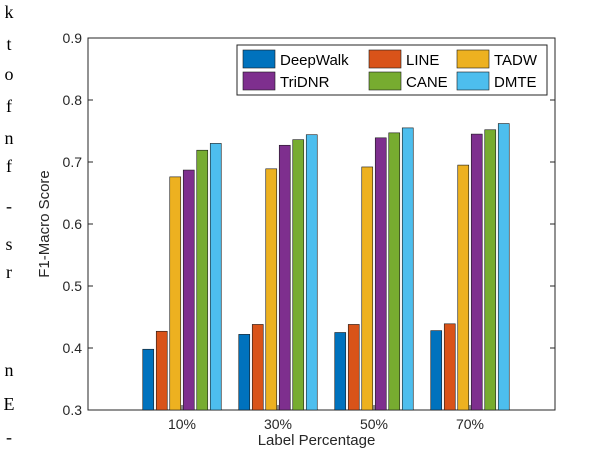 The image size is (616, 463). I want to click on x-tick-label: 30%, so click(278, 424).